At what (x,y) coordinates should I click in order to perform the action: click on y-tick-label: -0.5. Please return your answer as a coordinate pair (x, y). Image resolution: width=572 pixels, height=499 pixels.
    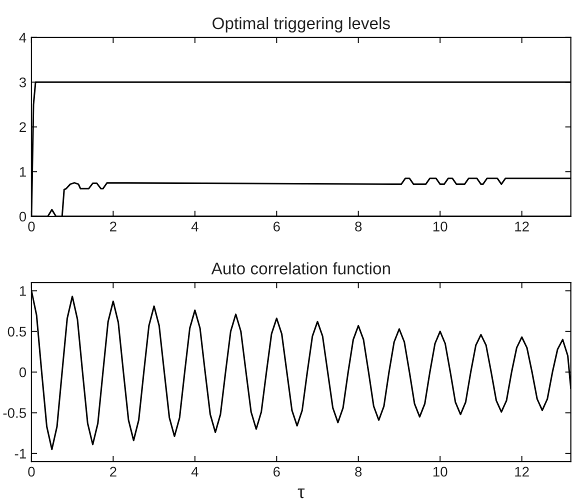
    Looking at the image, I should click on (14, 413).